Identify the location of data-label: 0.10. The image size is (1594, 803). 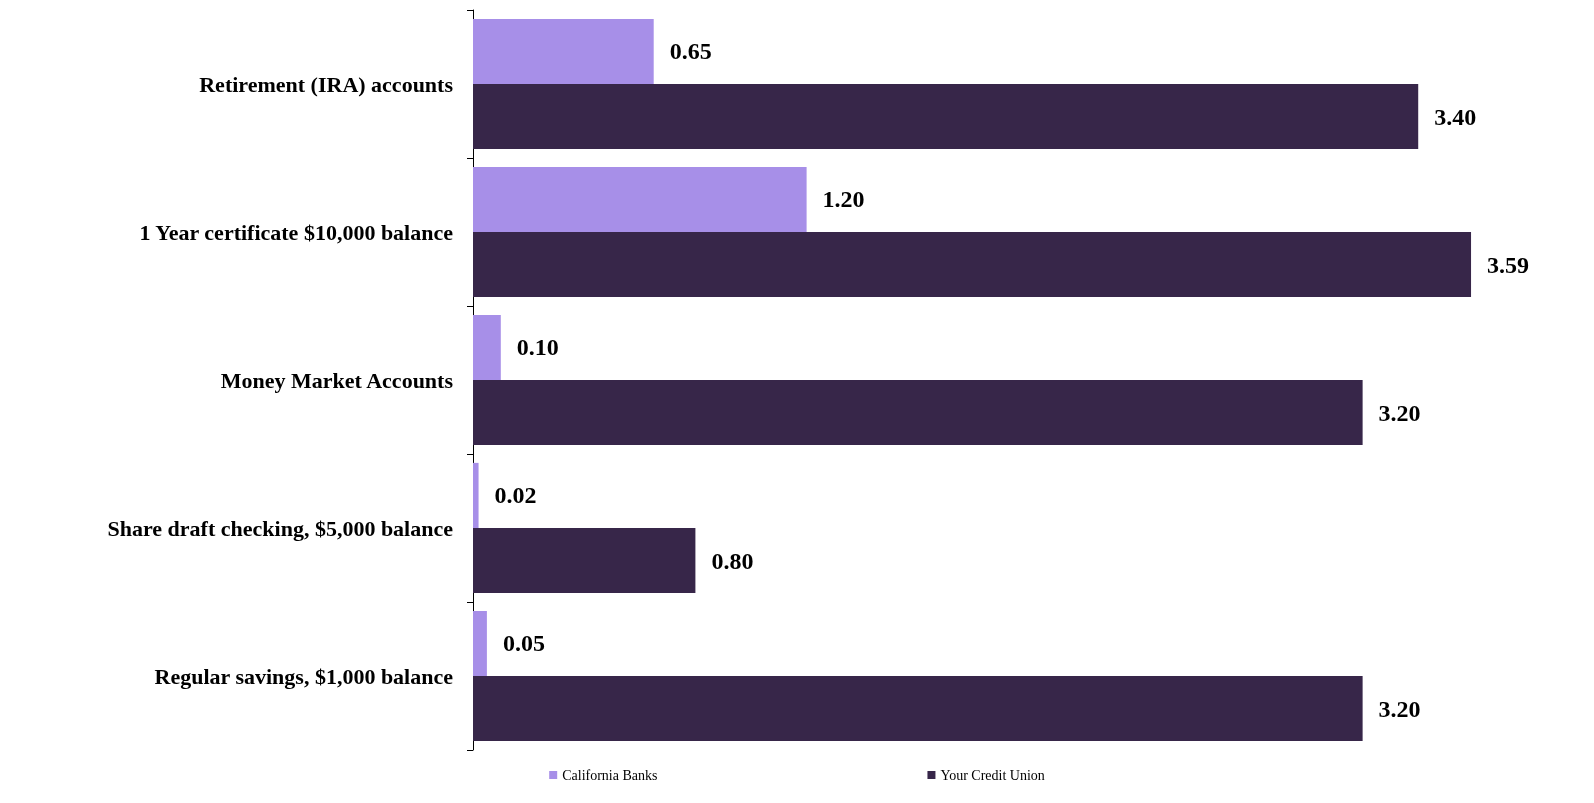
(537, 347).